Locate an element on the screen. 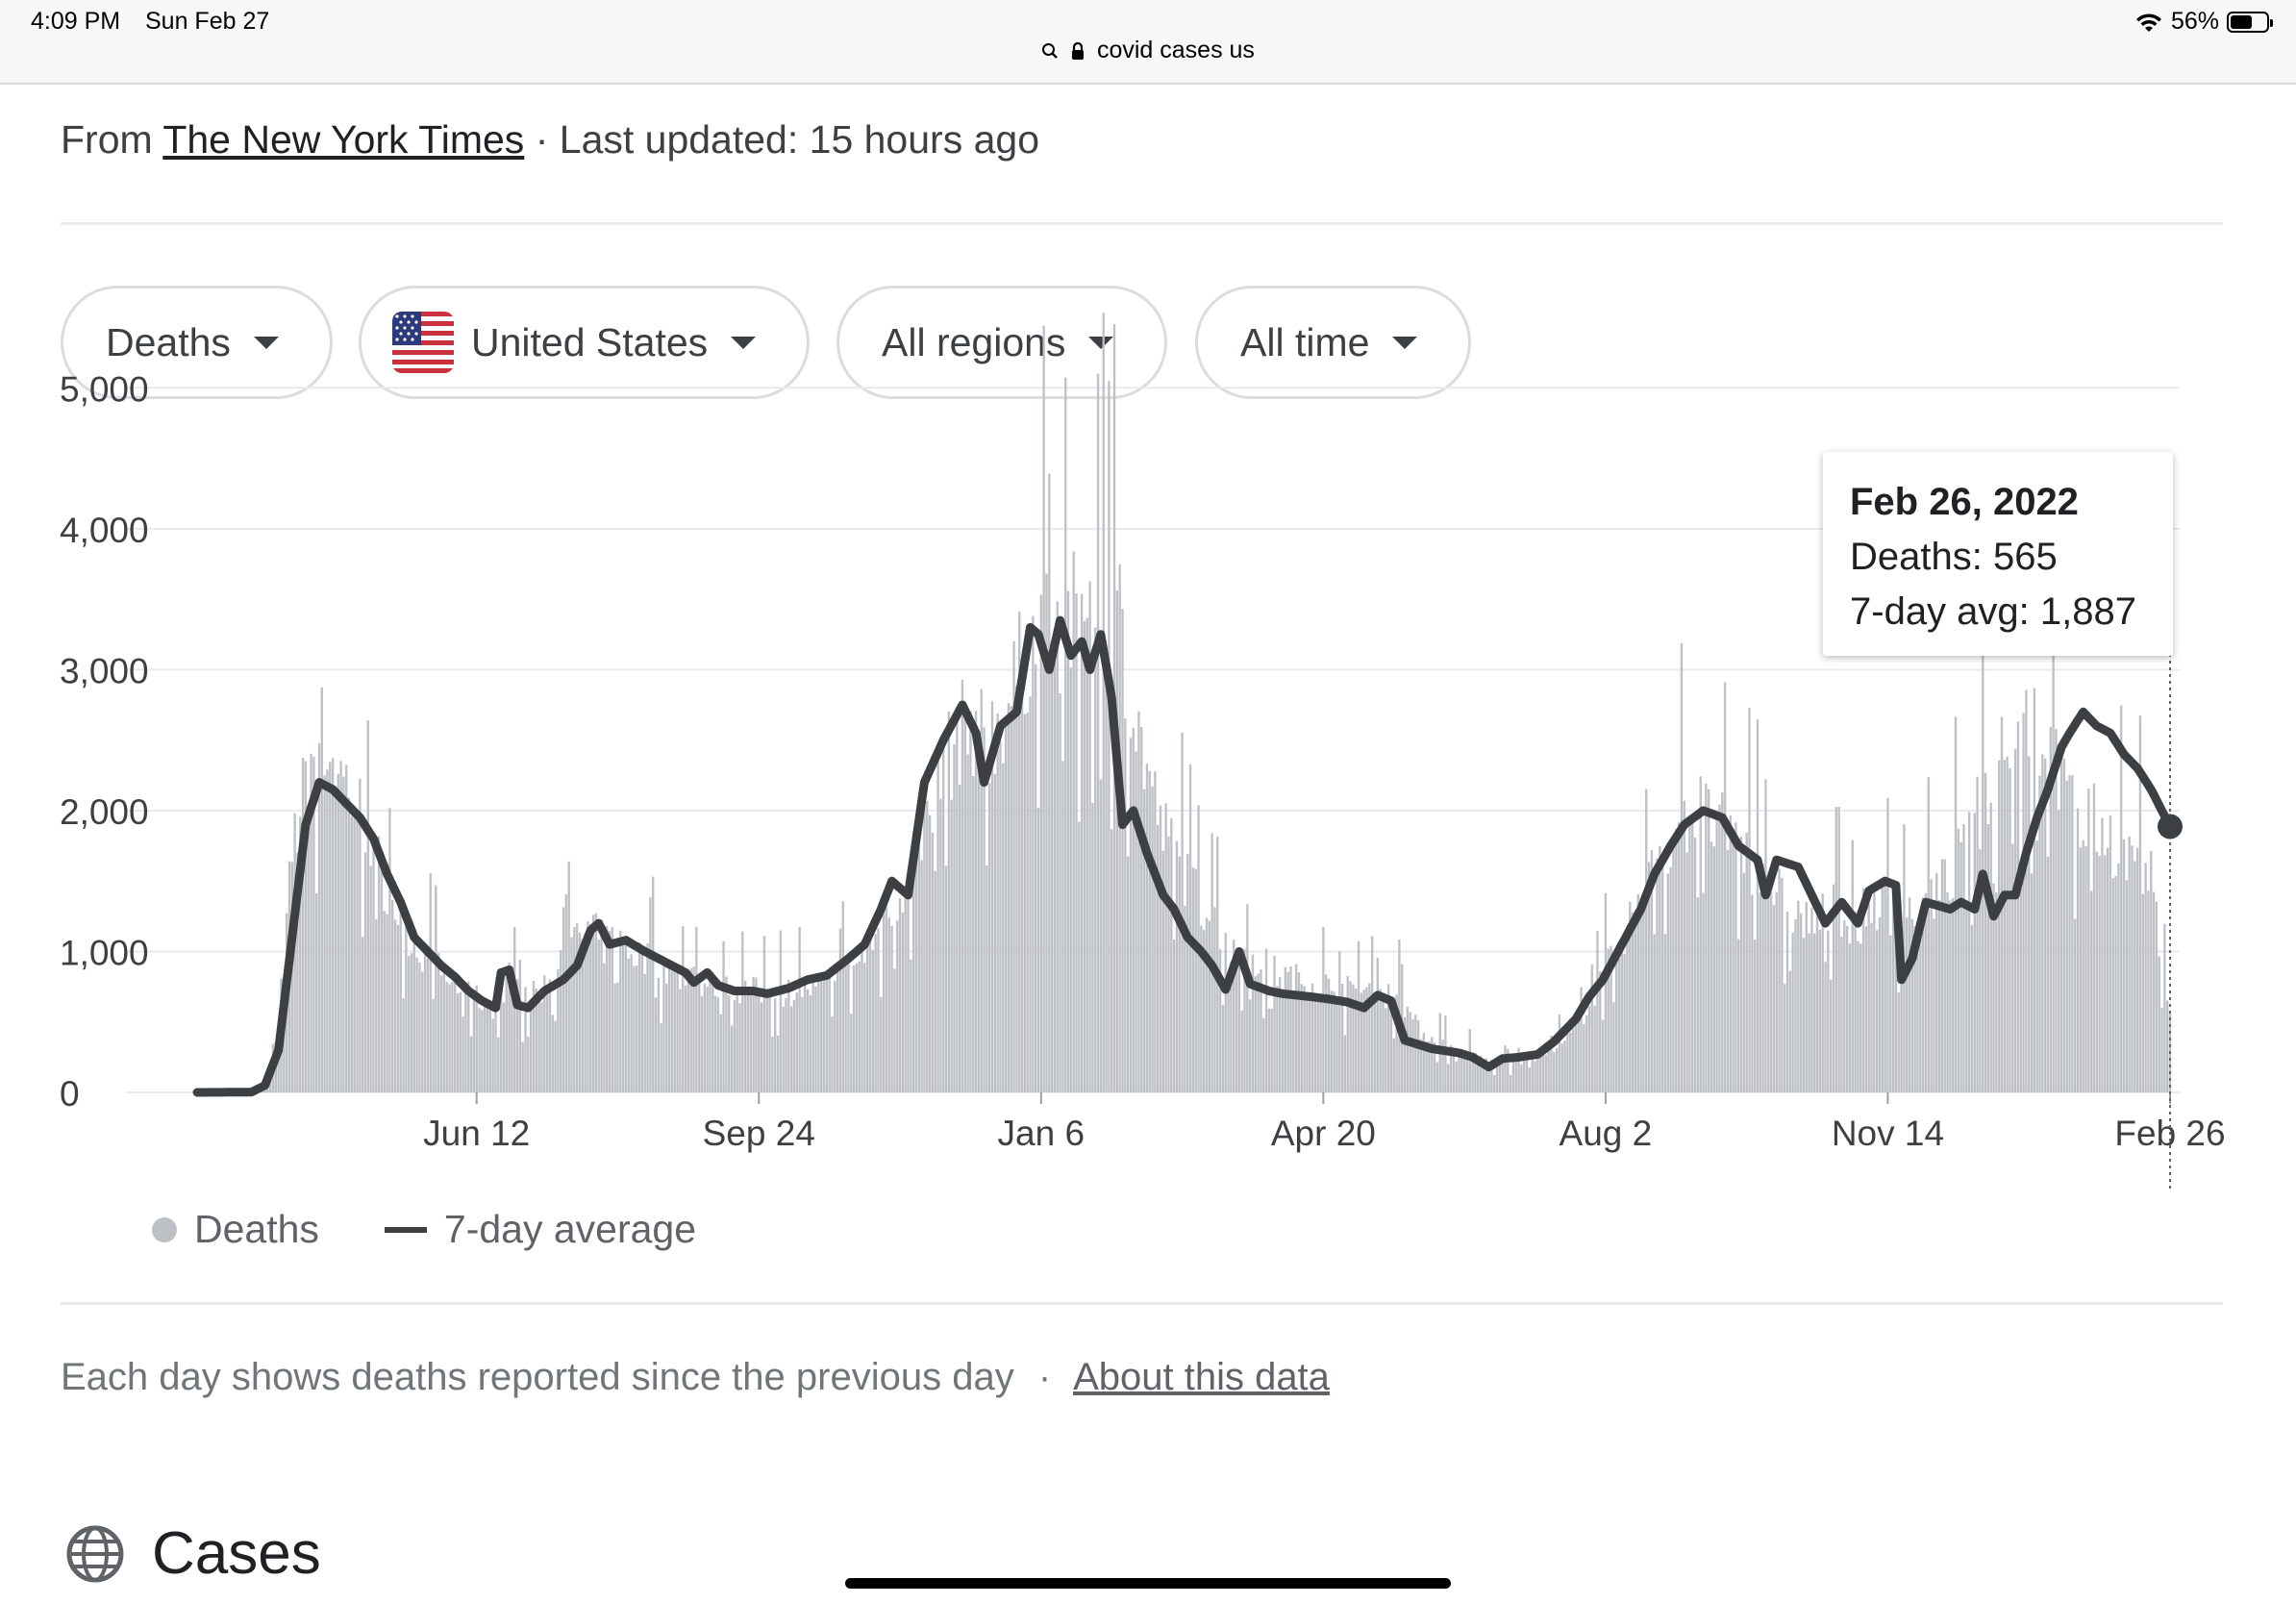  search-icon is located at coordinates (1050, 51).